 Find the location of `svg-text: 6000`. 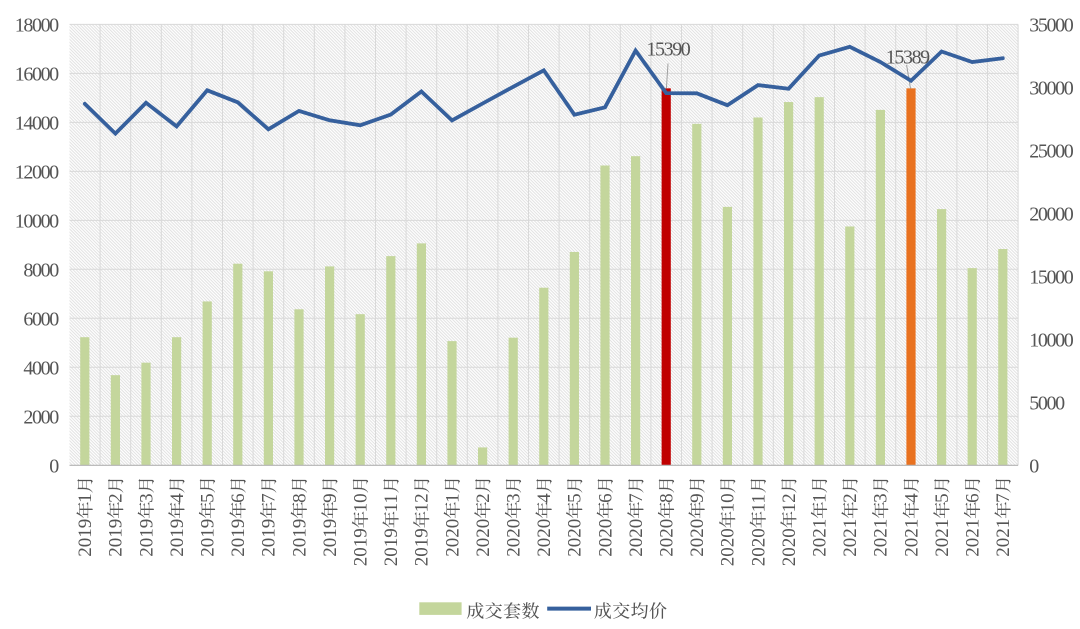

svg-text: 6000 is located at coordinates (41, 319).